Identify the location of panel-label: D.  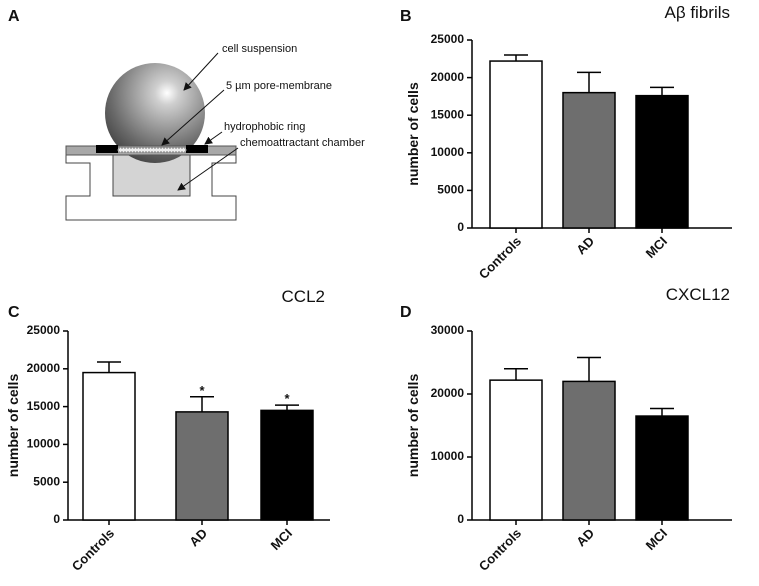
(406, 312).